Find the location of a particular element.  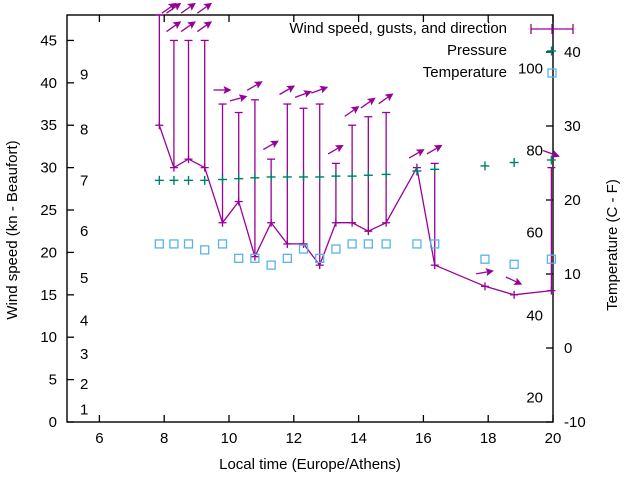

fahrenheit-label: 60 is located at coordinates (534, 233).